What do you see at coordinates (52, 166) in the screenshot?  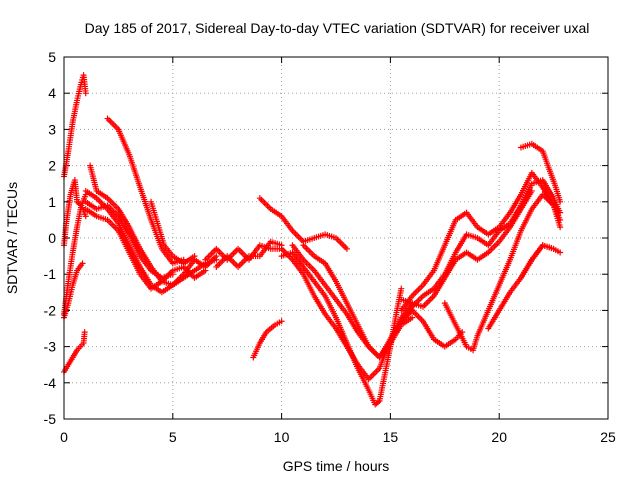 I see `y-tick-label: 2` at bounding box center [52, 166].